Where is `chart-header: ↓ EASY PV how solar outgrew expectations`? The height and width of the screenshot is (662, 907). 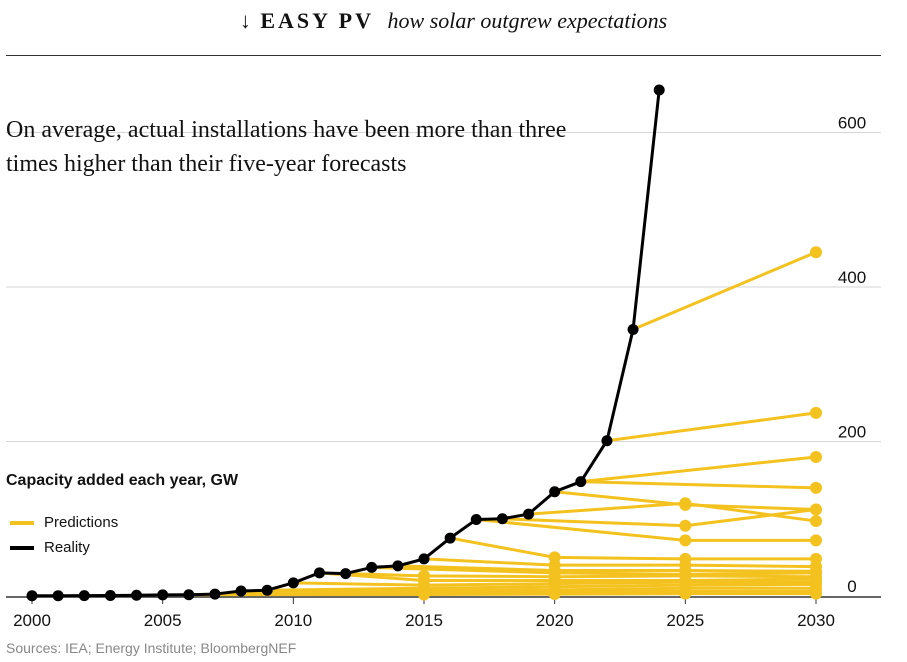
chart-header: ↓ EASY PV how solar outgrew expectations is located at coordinates (453, 21).